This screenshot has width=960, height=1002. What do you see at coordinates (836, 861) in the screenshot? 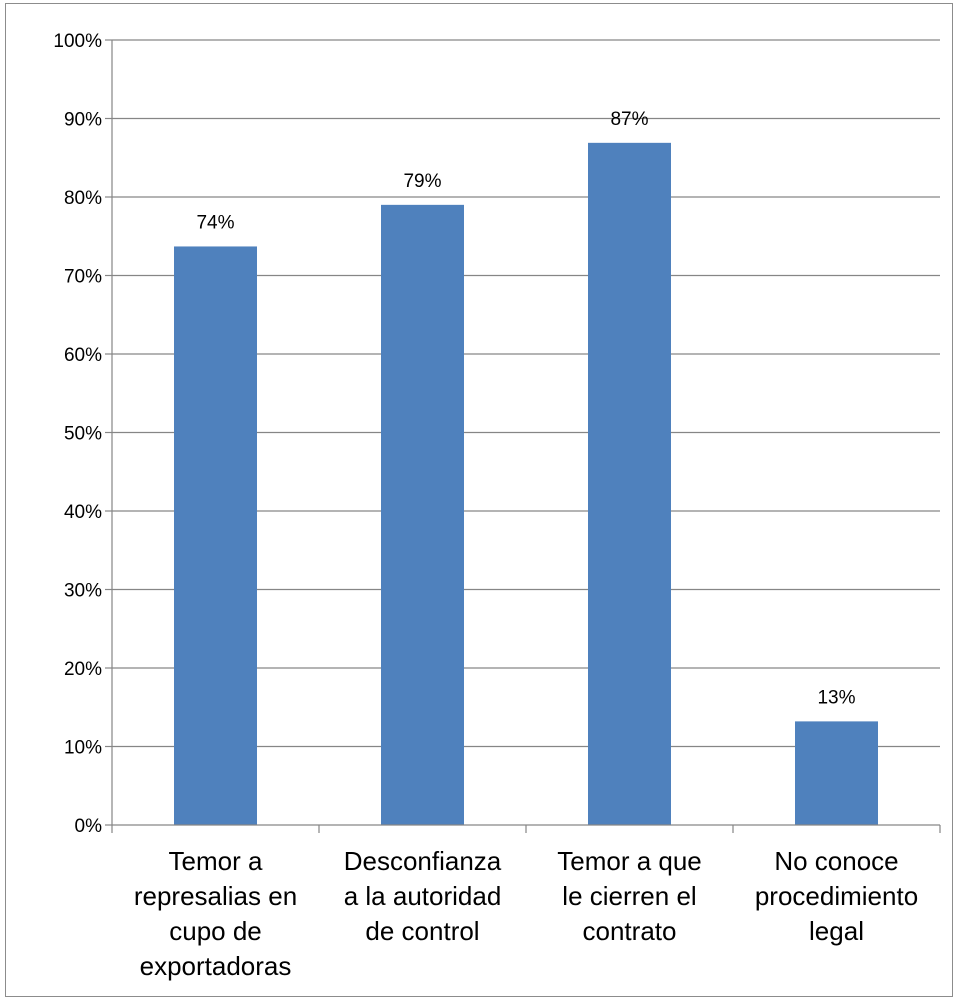
I see `category-label: No conoce` at bounding box center [836, 861].